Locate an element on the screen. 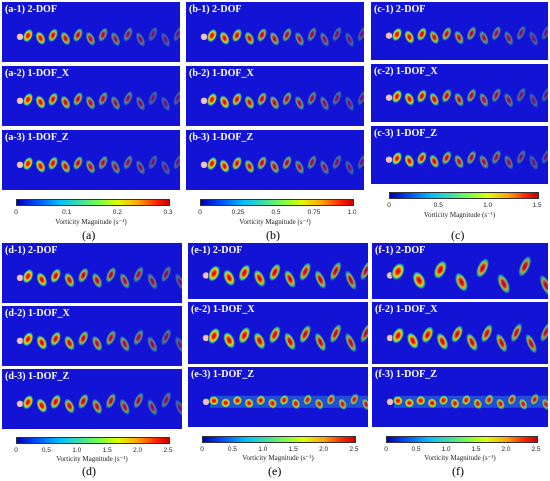  group-caption: (f) is located at coordinates (458, 471).